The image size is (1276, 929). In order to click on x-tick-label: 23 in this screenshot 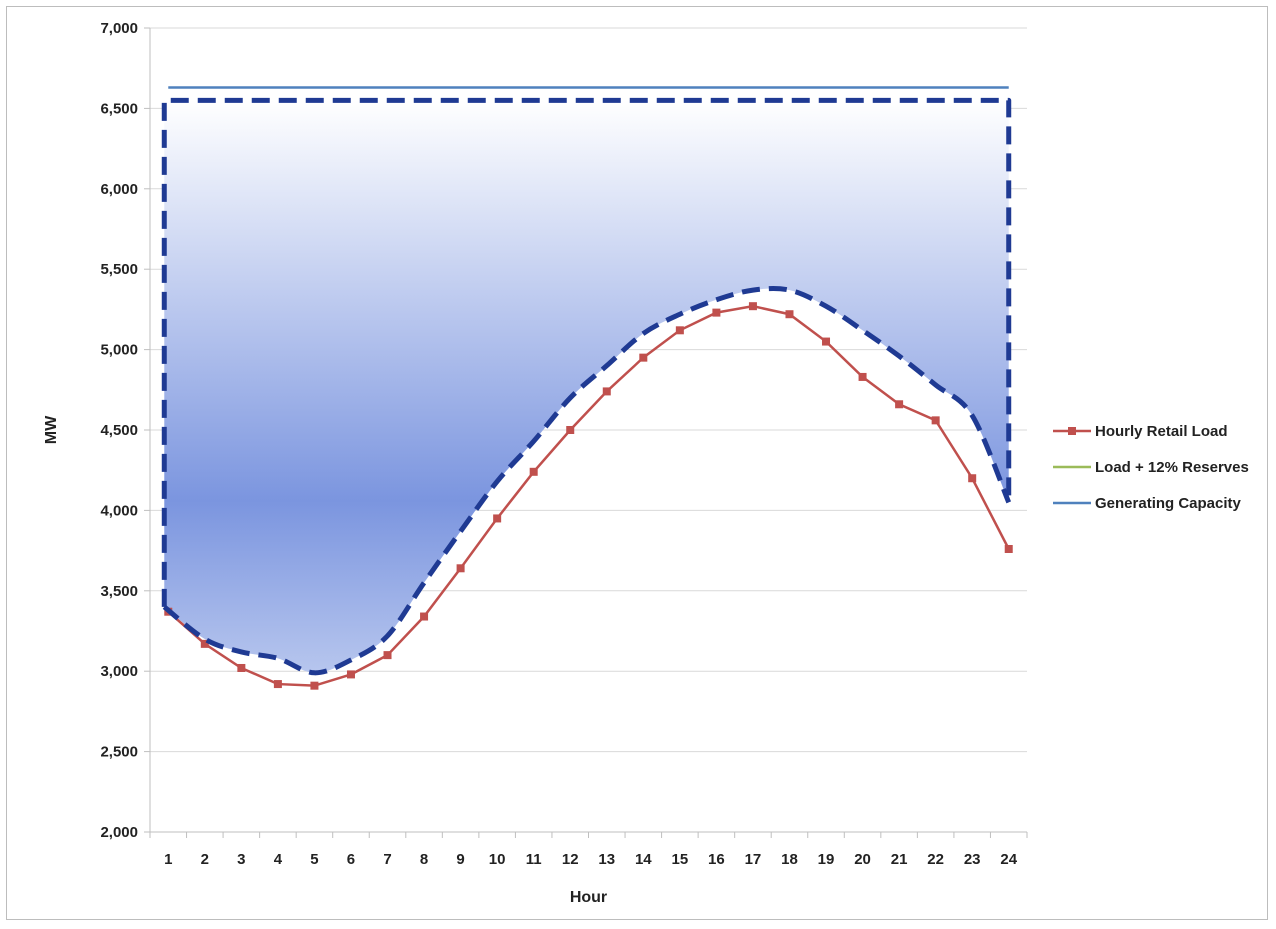, I will do `click(972, 859)`.